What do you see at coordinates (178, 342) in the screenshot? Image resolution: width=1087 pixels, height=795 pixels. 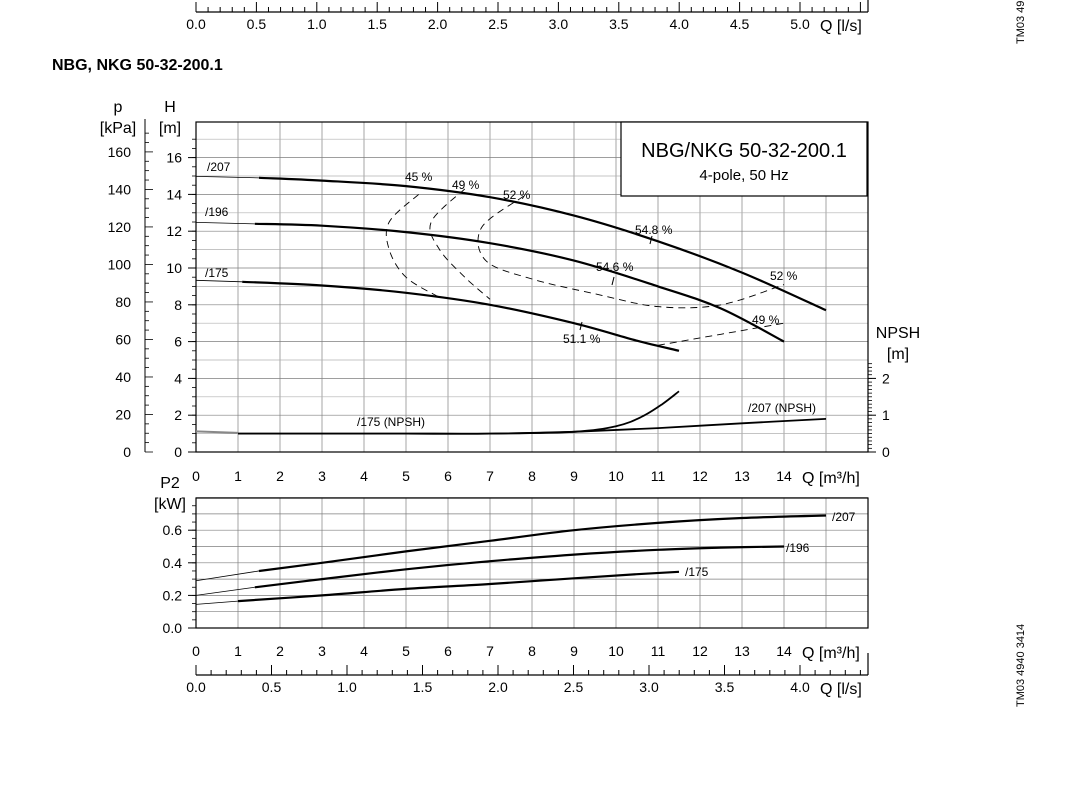 I see `head-axis-tick-label: 6` at bounding box center [178, 342].